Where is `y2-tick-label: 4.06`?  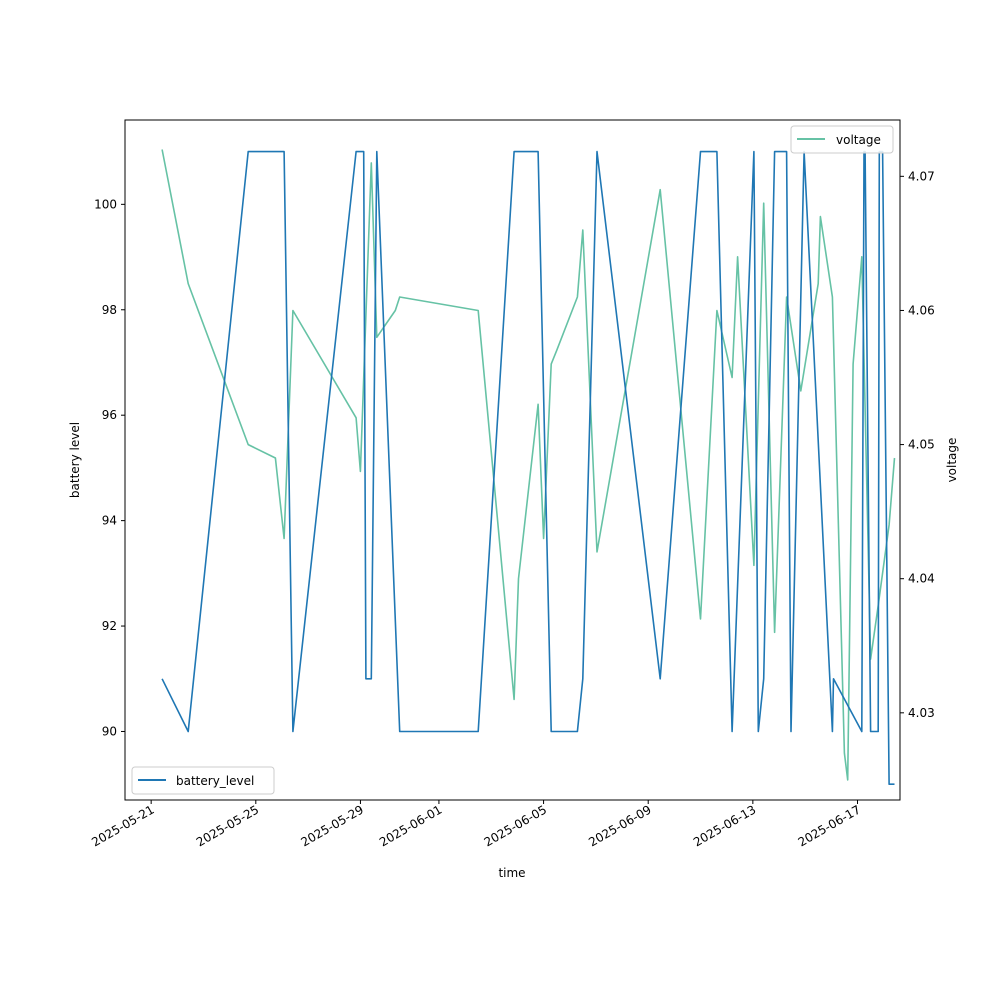 y2-tick-label: 4.06 is located at coordinates (921, 310).